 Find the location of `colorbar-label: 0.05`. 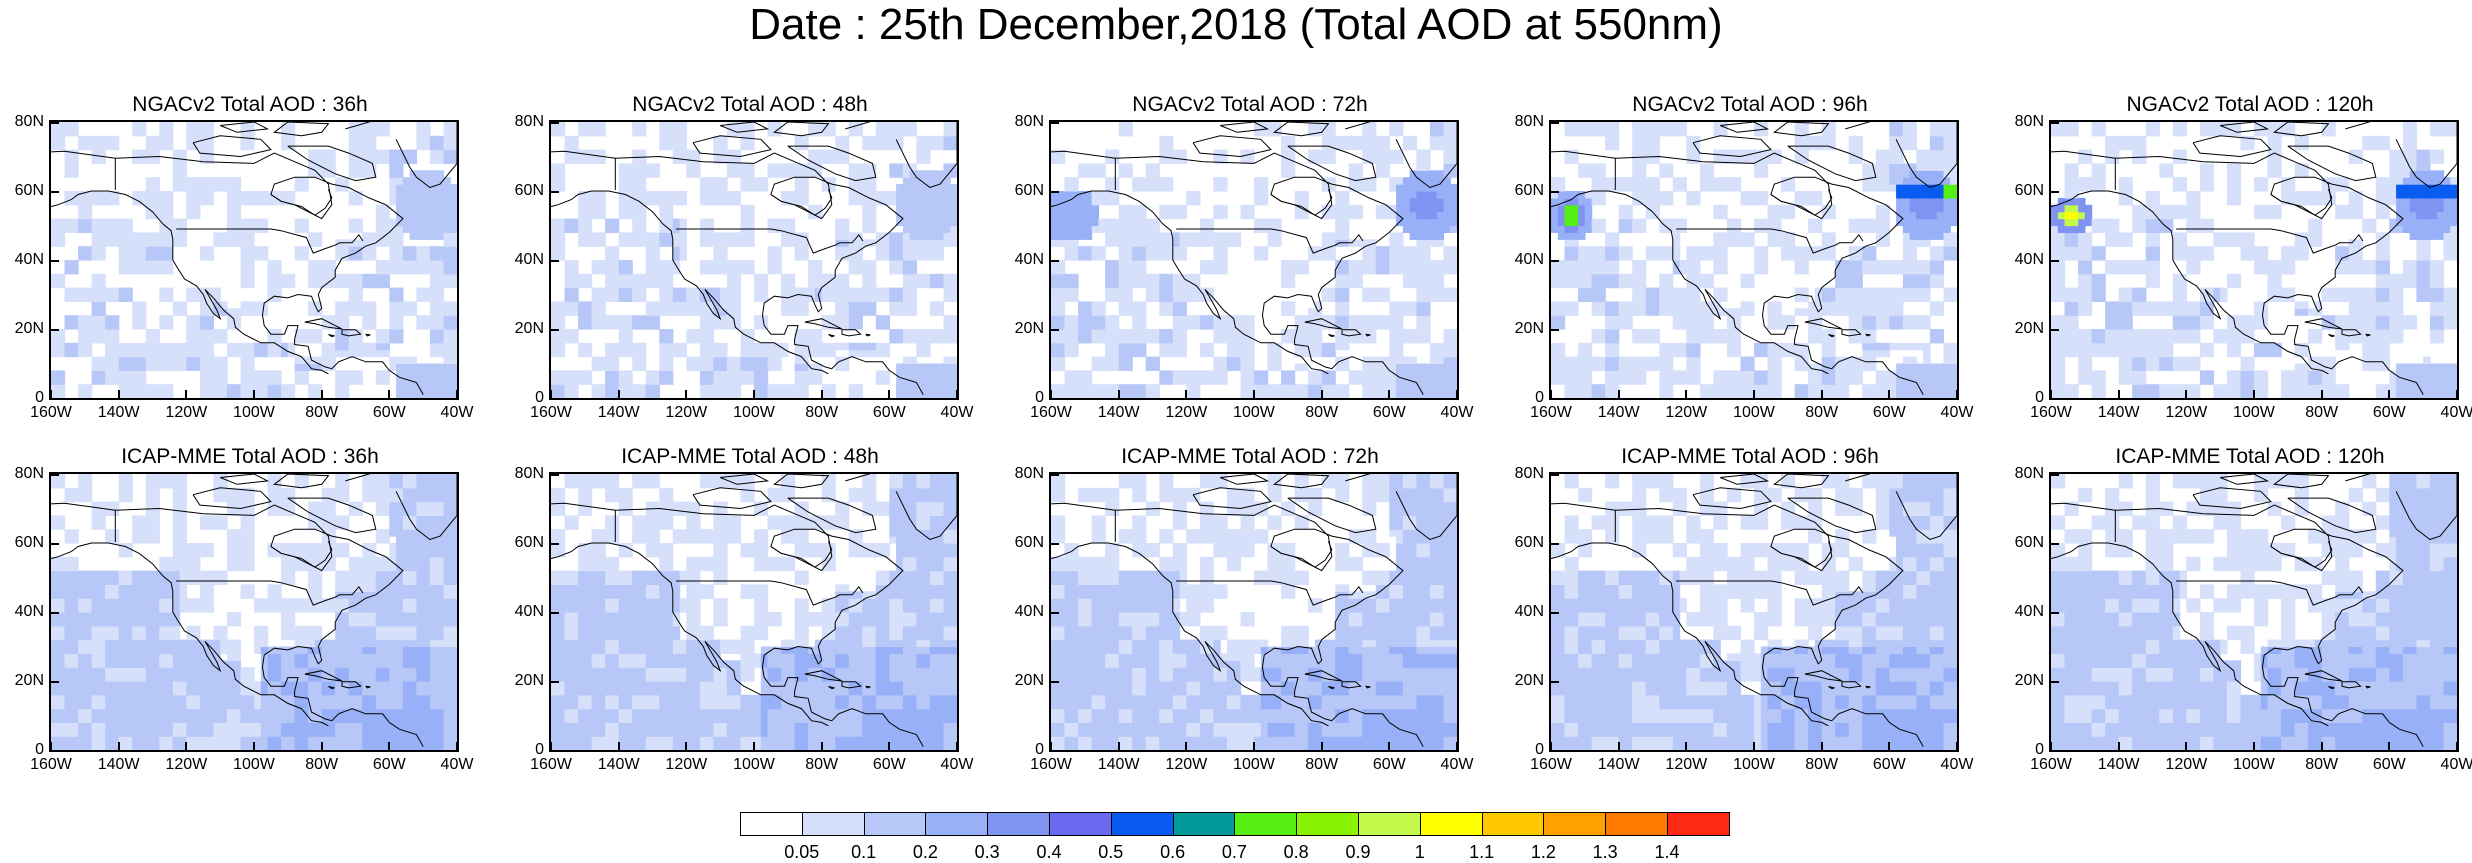

colorbar-label: 0.05 is located at coordinates (802, 852).